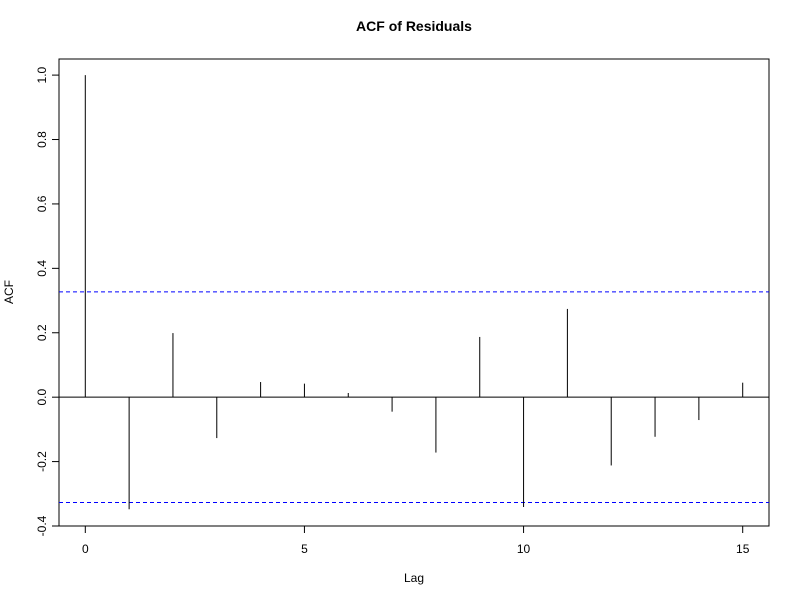 Image resolution: width=800 pixels, height=600 pixels. I want to click on x-axis: 0 5 10 15, so click(416, 541).